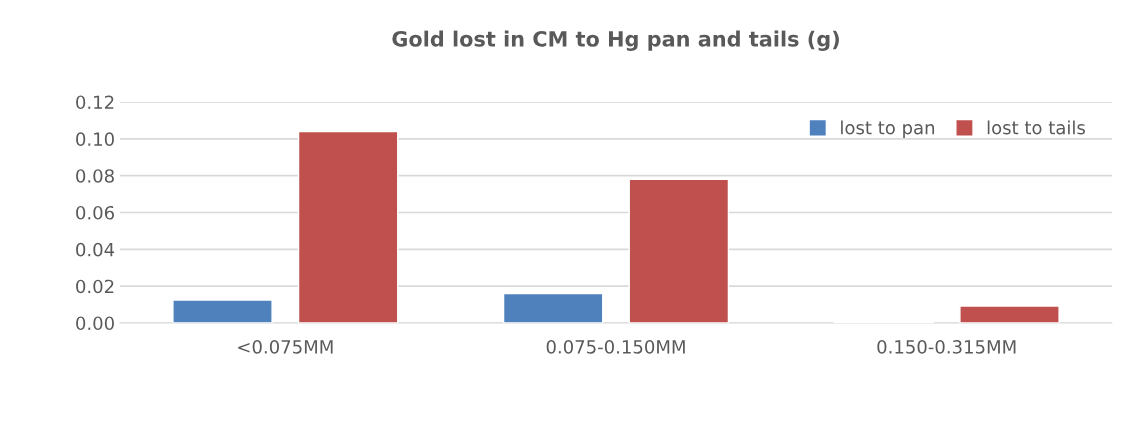 Image resolution: width=1131 pixels, height=439 pixels. Describe the element at coordinates (888, 129) in the screenshot. I see `legend-label: lost to pan` at that location.